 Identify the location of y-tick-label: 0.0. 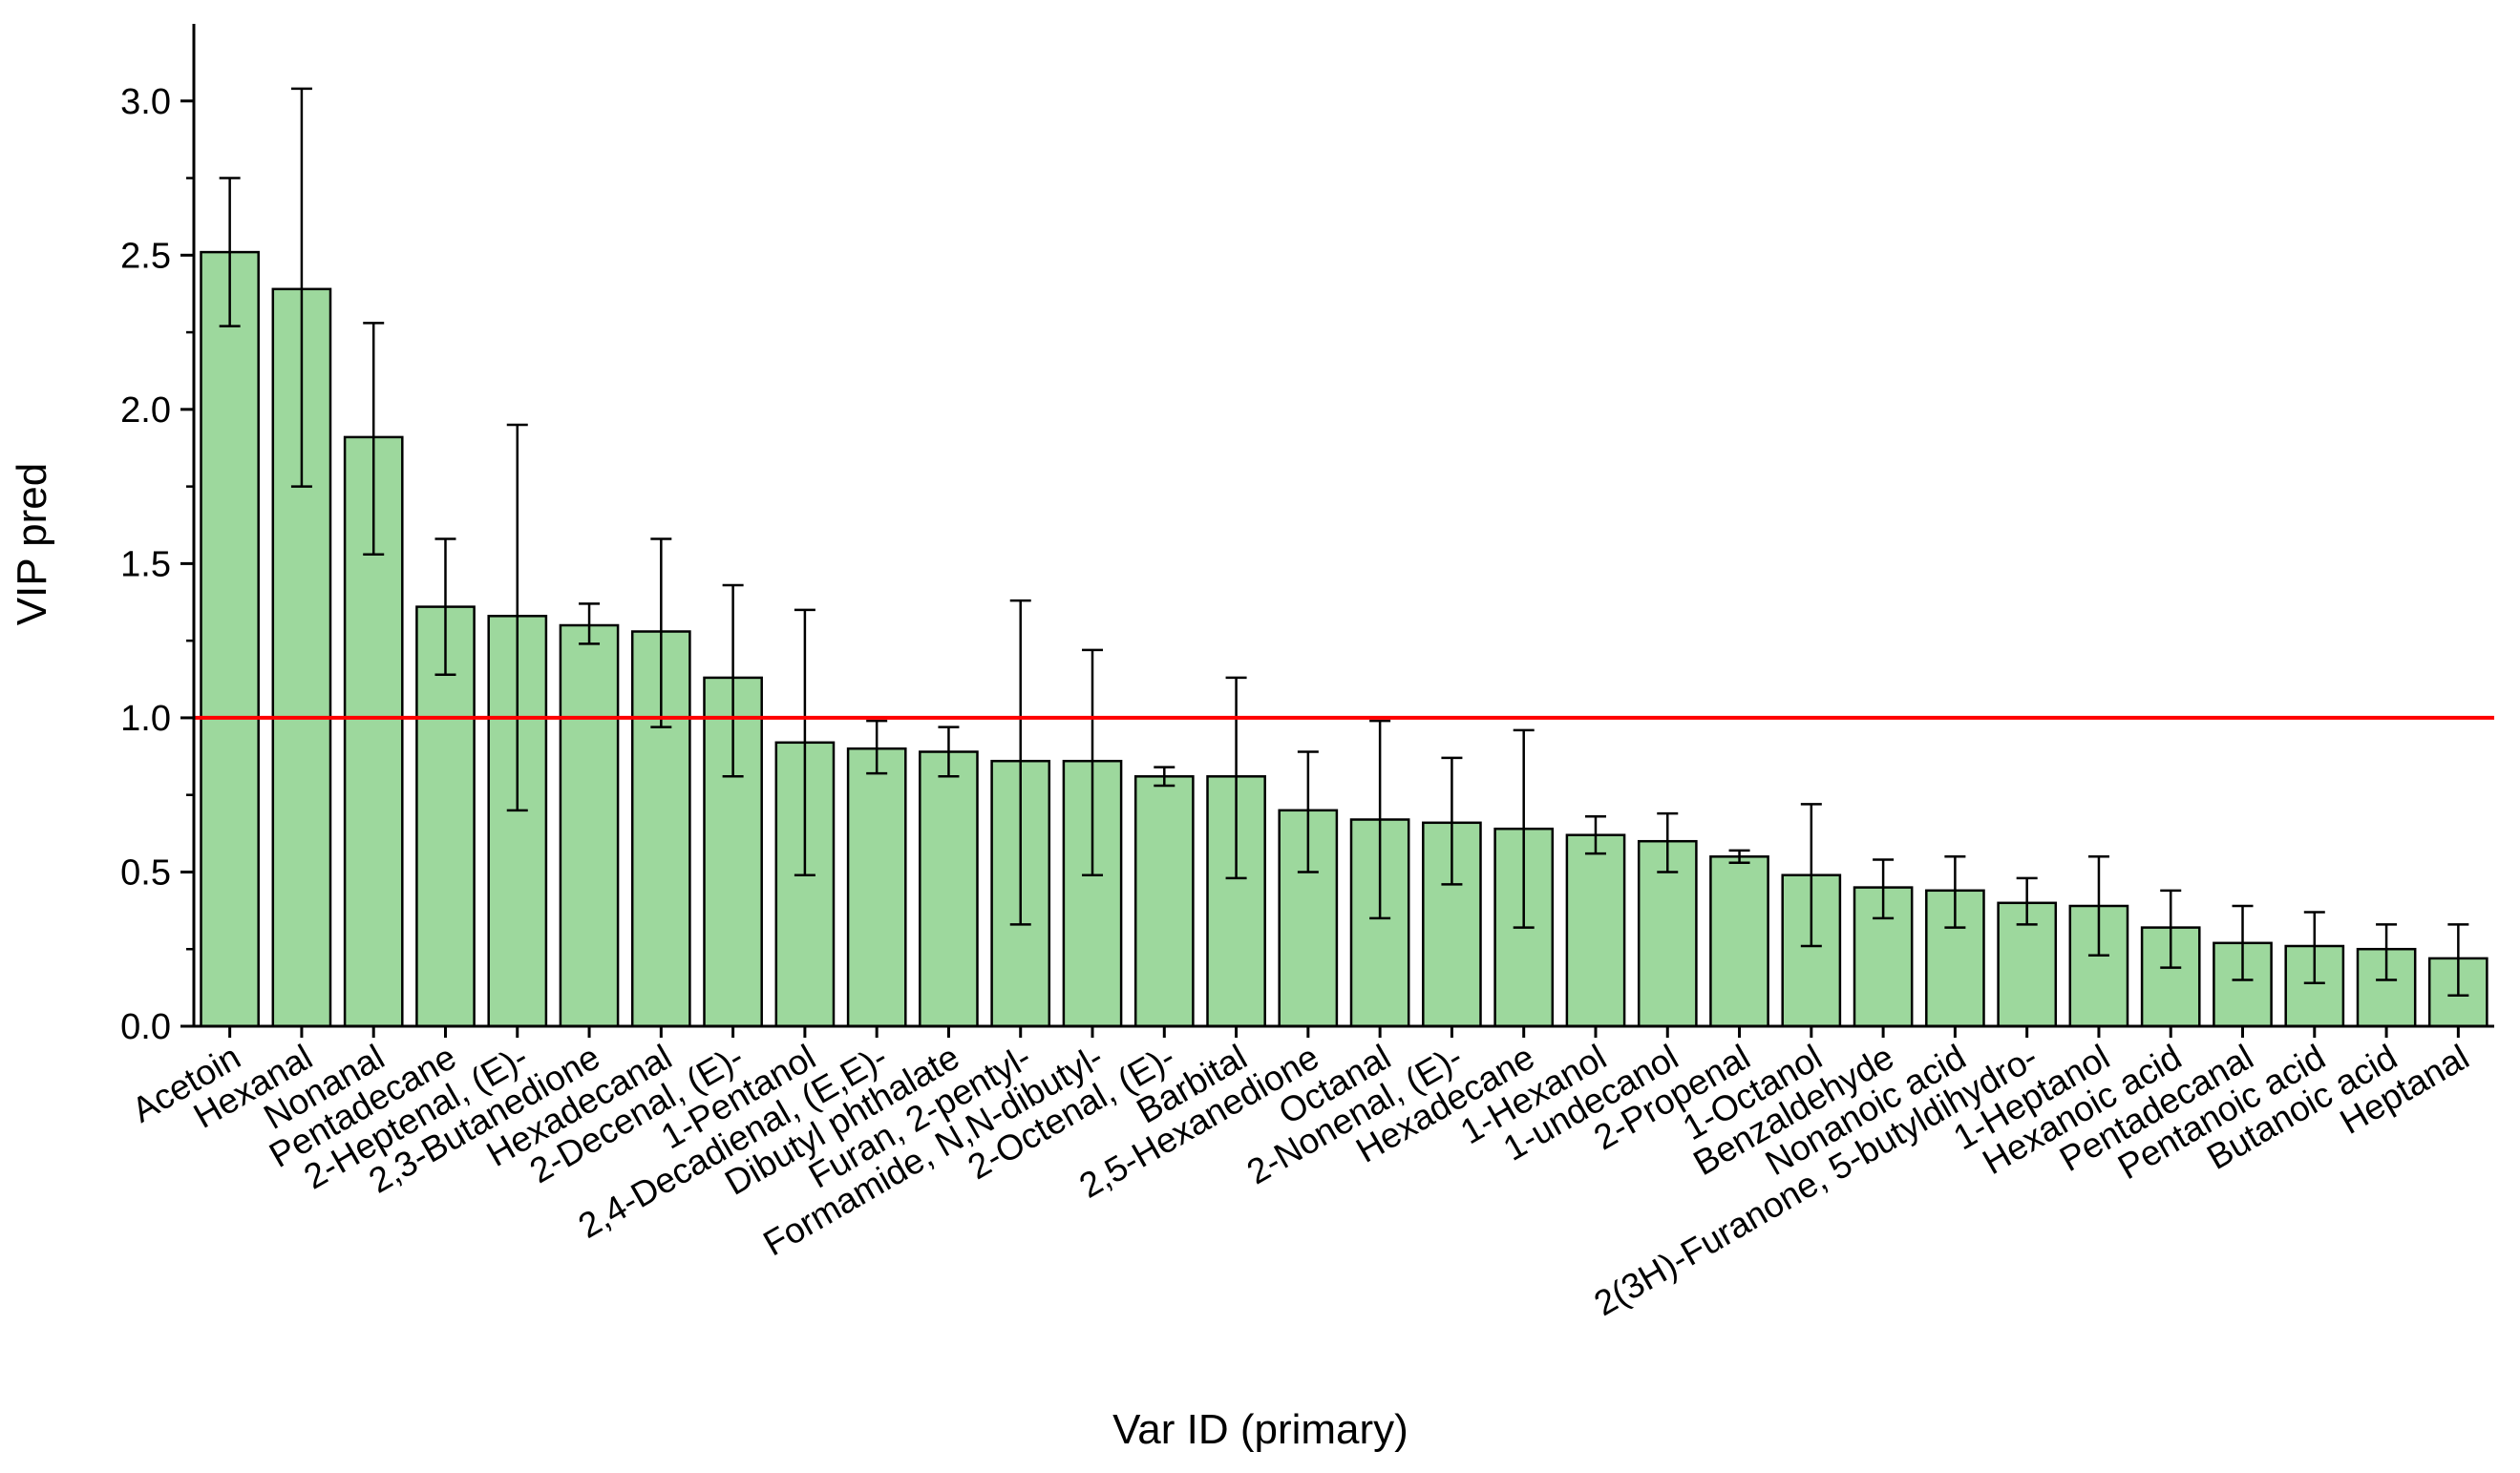
(145, 1027).